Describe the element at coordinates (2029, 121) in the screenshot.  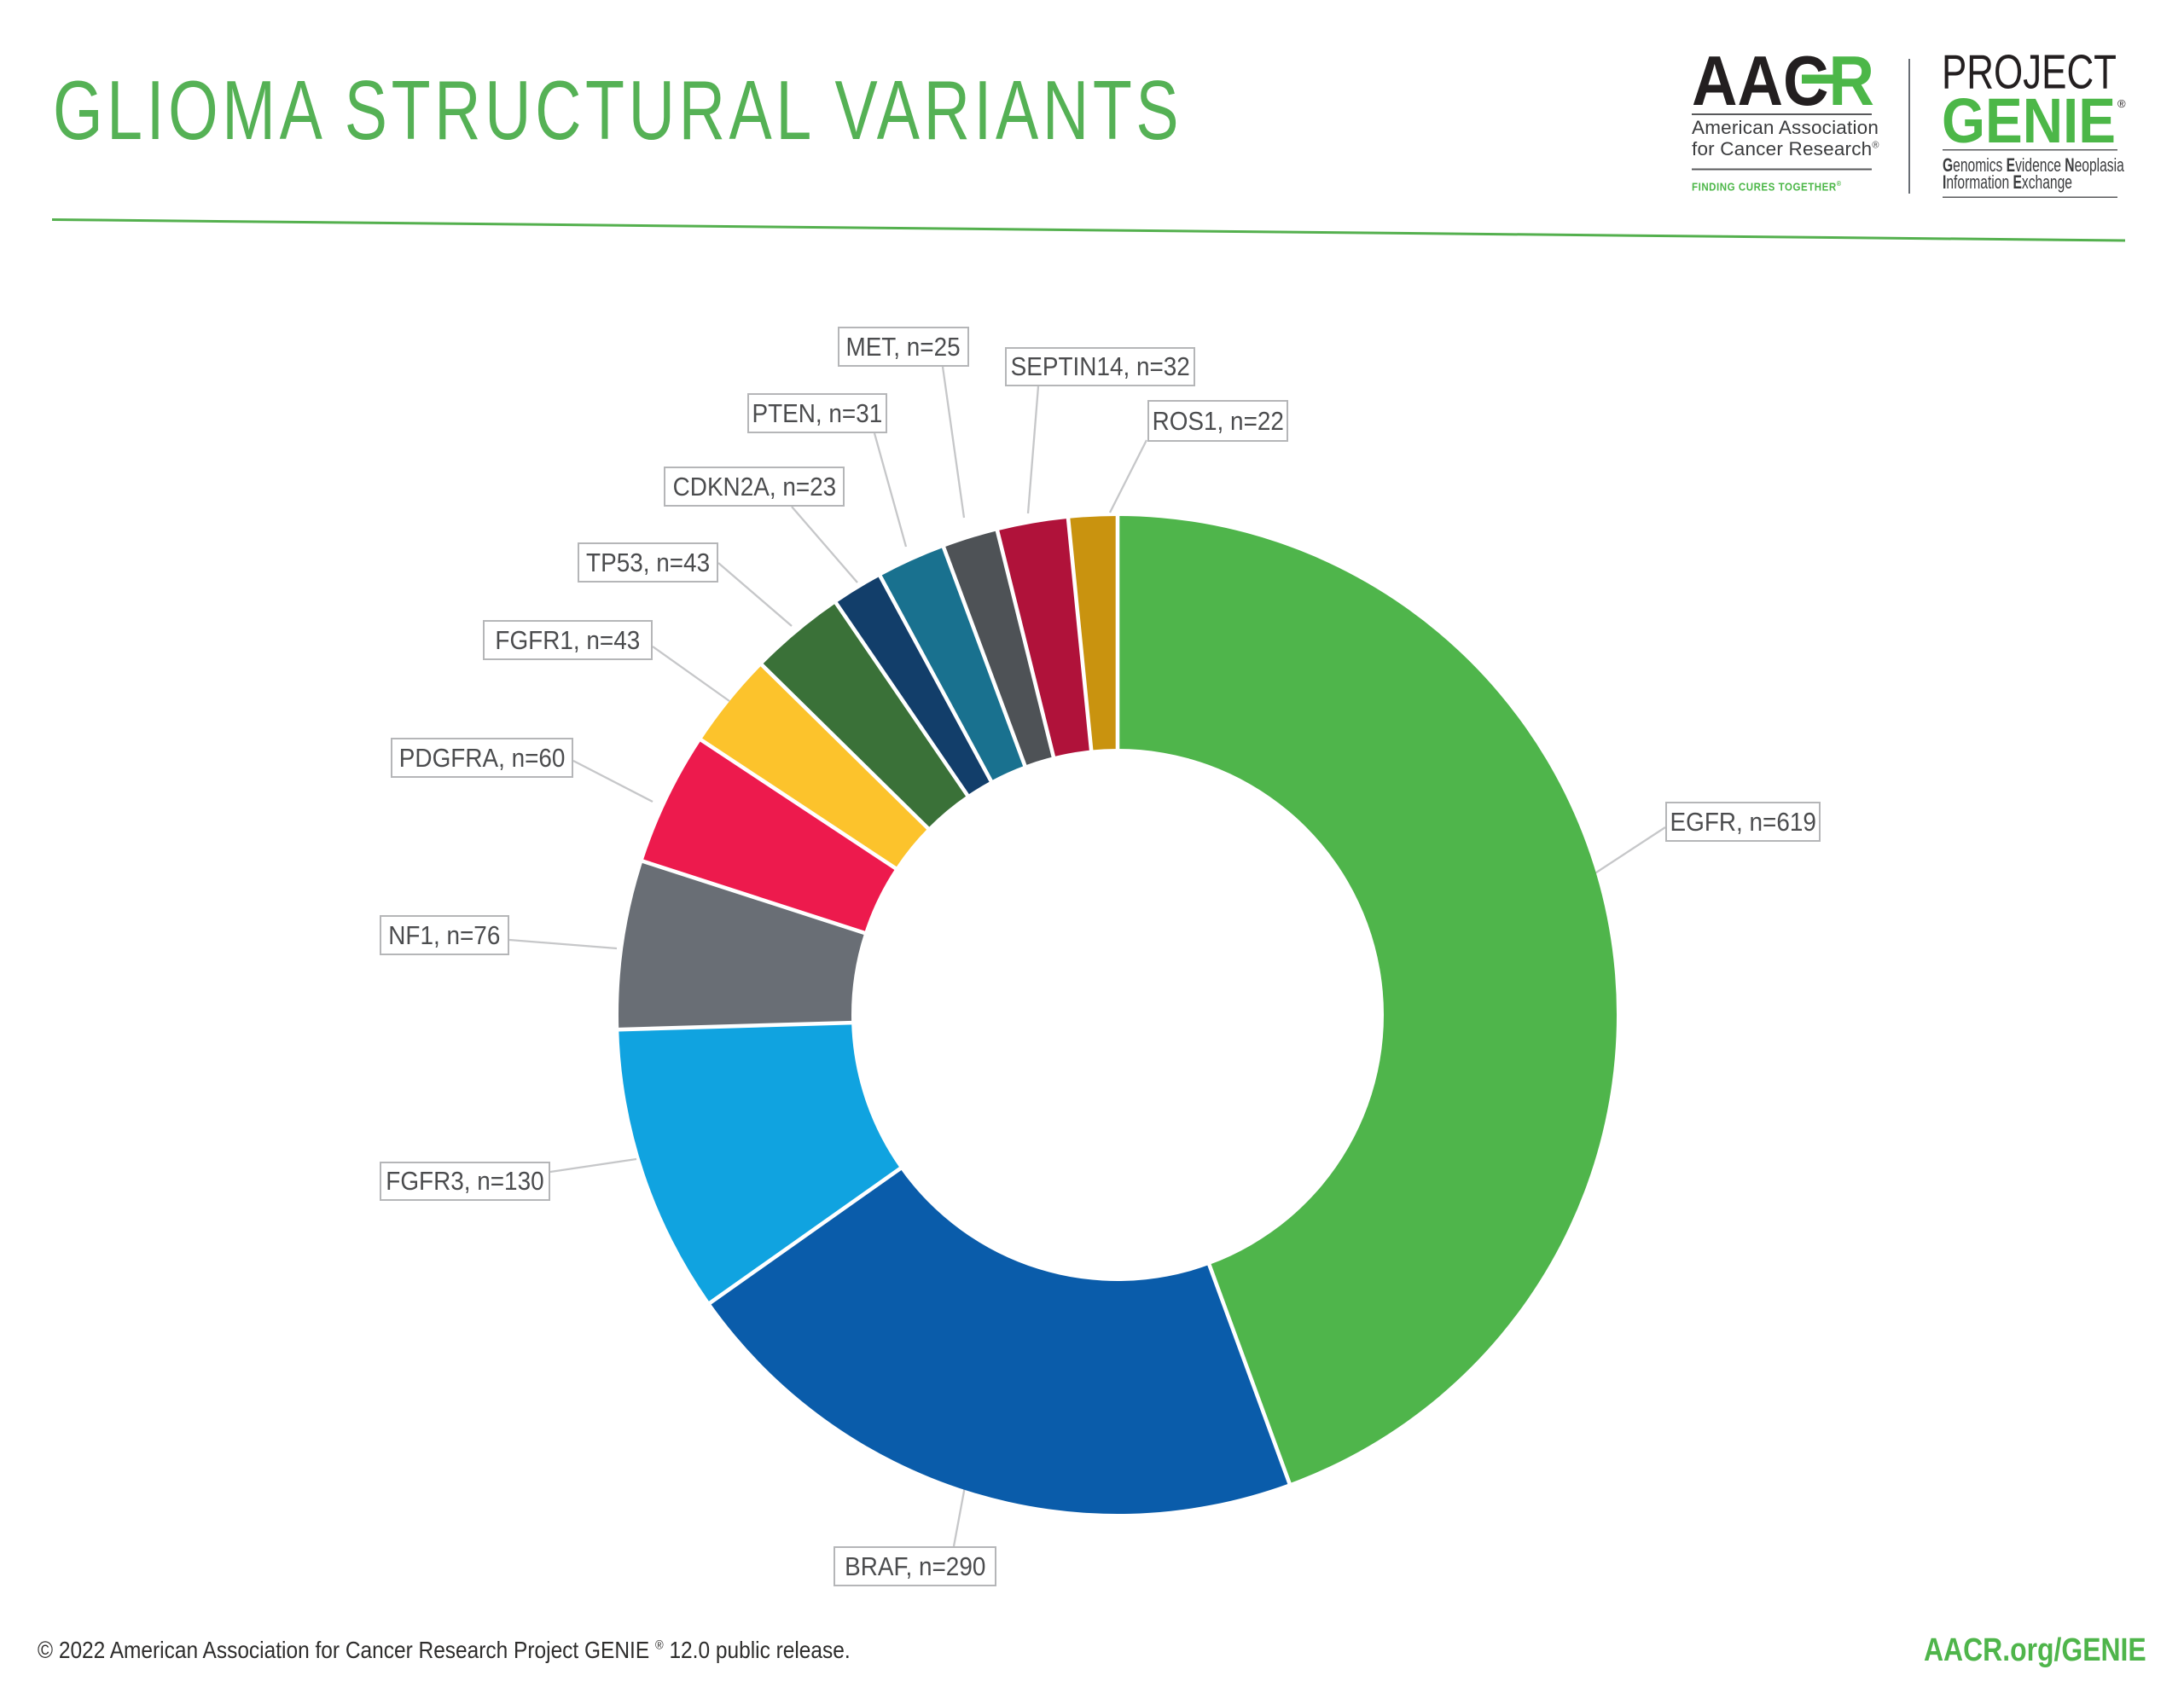
I see `svg-text: GENIE` at that location.